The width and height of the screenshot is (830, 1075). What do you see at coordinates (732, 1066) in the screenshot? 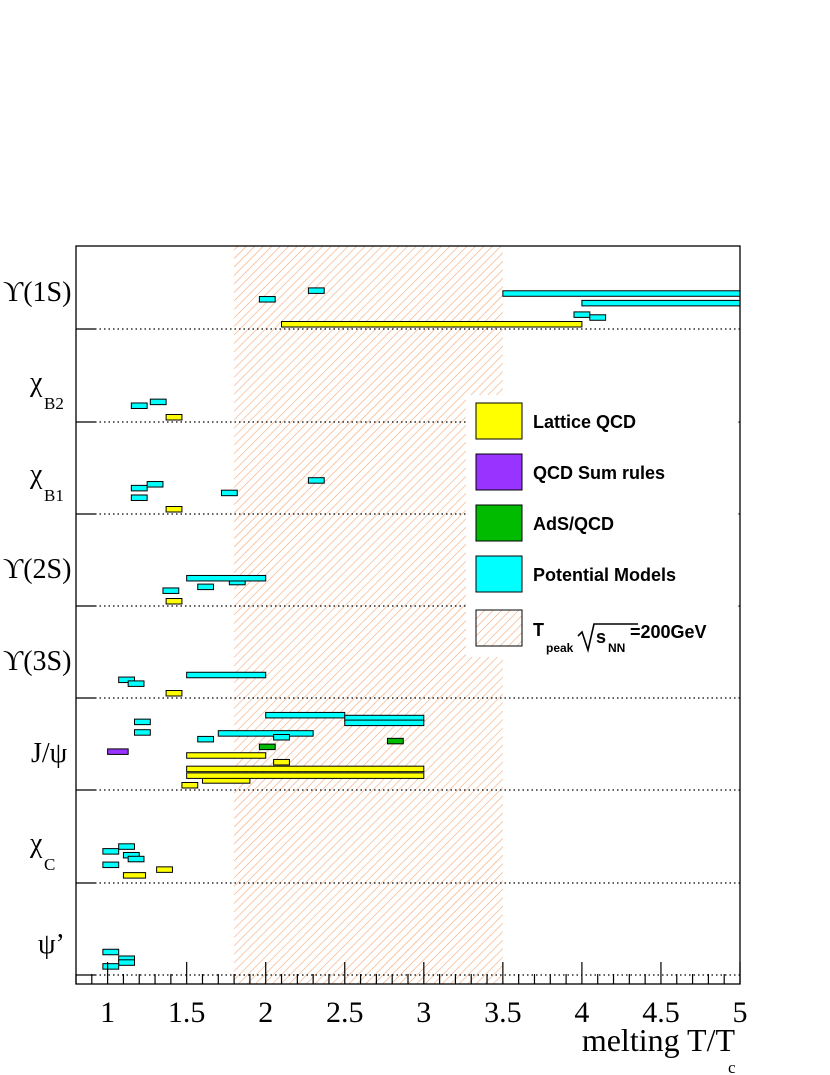
I see `x-axis-label-subscript: c` at bounding box center [732, 1066].